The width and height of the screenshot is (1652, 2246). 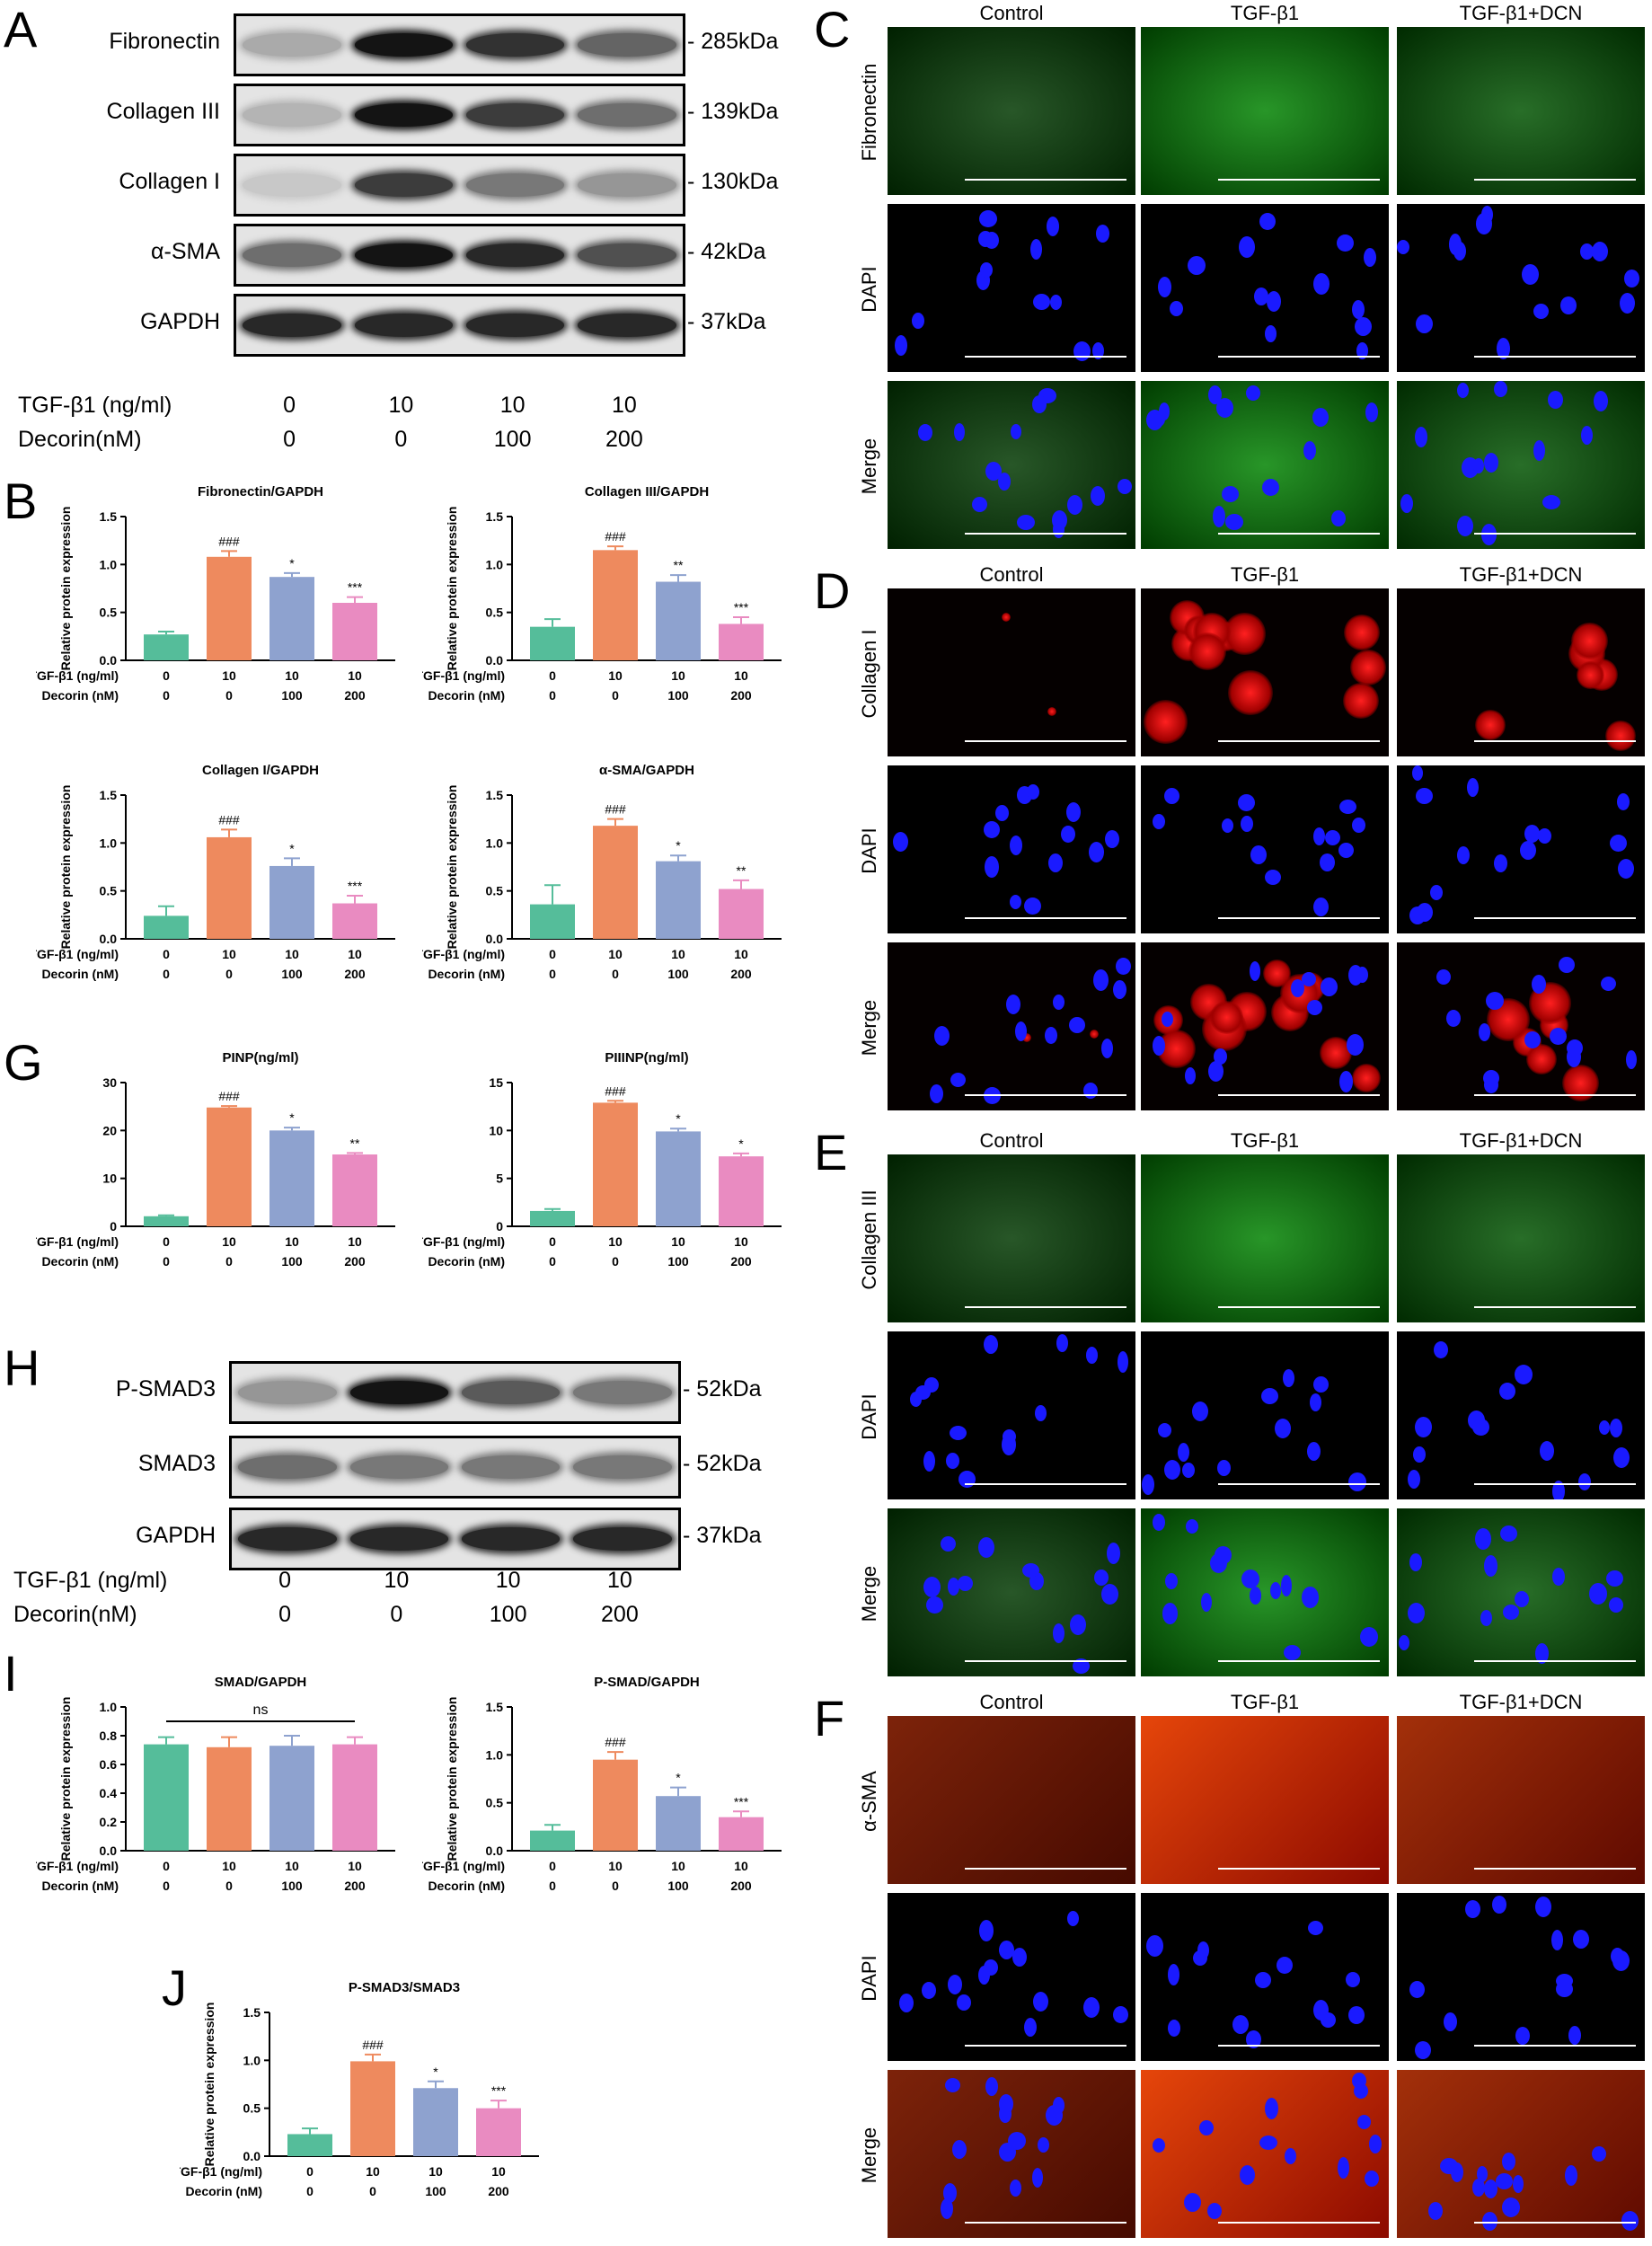 What do you see at coordinates (722, 1535) in the screenshot?
I see `molecular-weight-label: - 37kDa` at bounding box center [722, 1535].